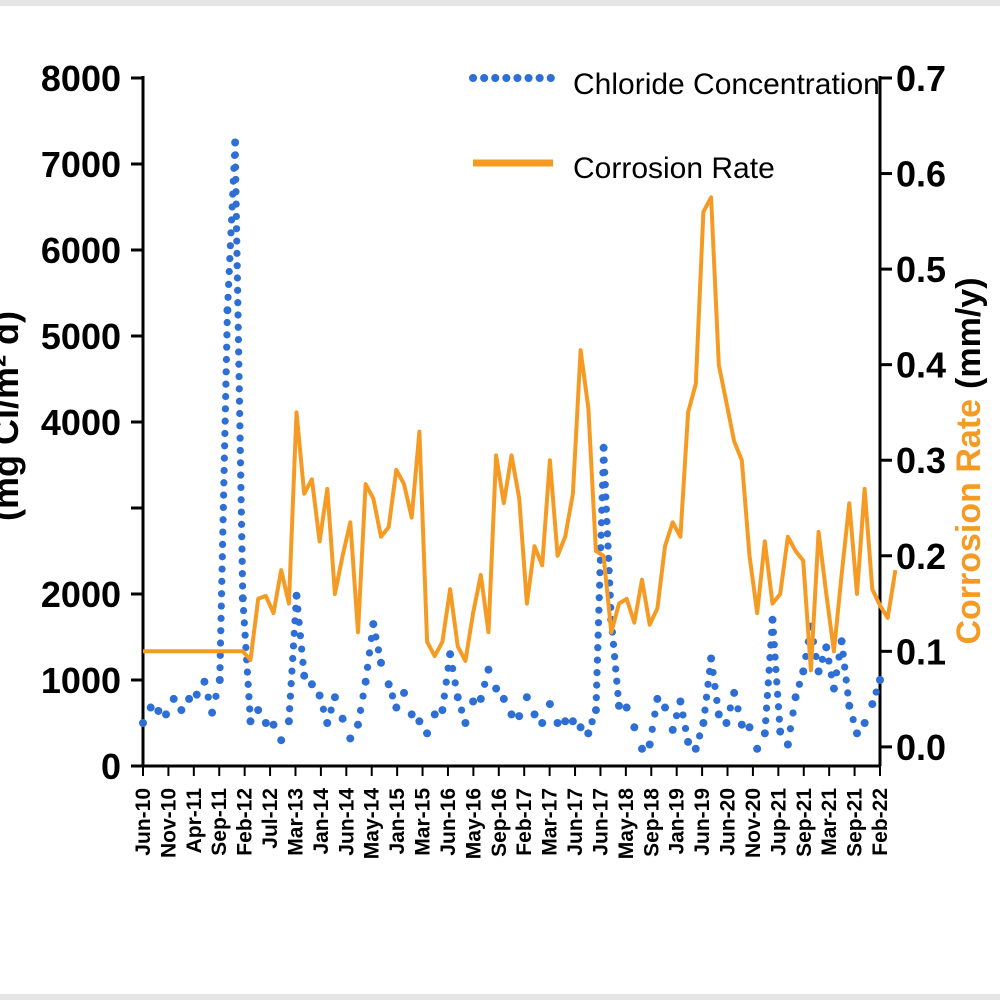  What do you see at coordinates (921, 651) in the screenshot?
I see `y-right-tick-label: 0.1` at bounding box center [921, 651].